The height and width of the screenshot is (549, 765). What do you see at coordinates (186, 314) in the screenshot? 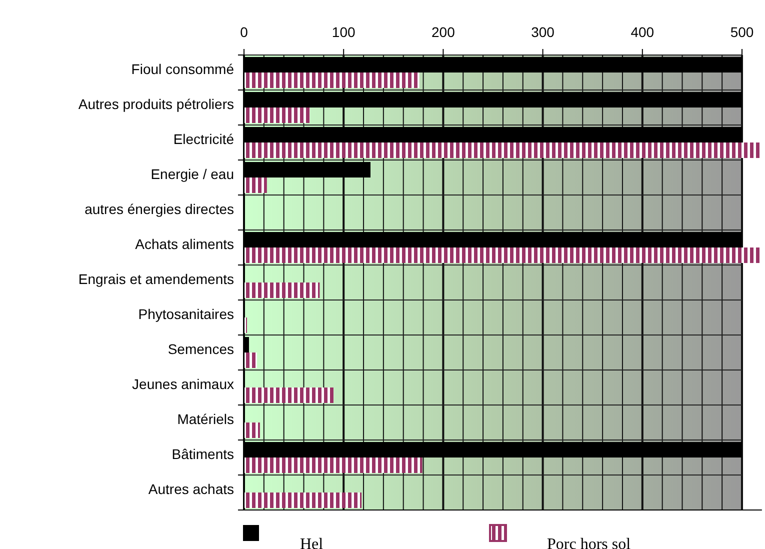
I see `y-tick-label: Phytosanitaires` at bounding box center [186, 314].